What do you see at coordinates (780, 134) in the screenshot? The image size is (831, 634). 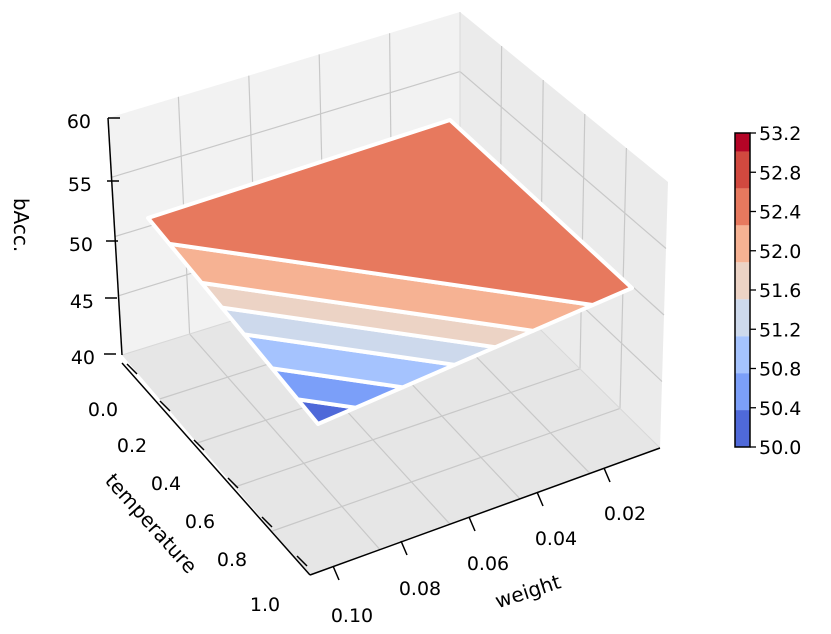 I see `colorbar-tick-label: 53.2` at bounding box center [780, 134].